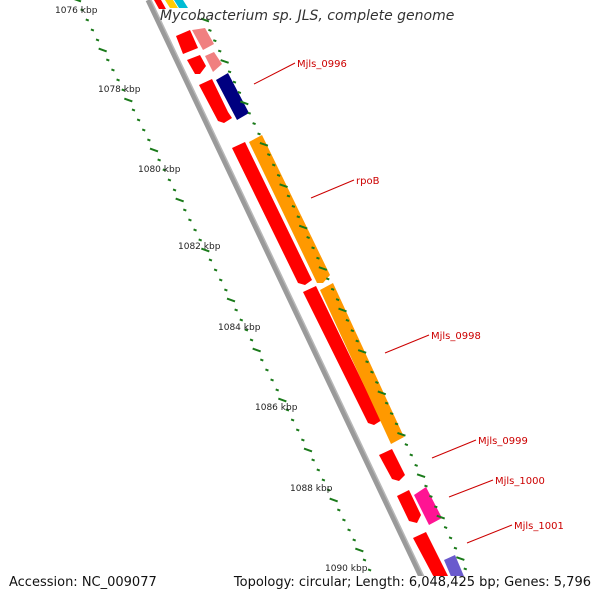 The image size is (600, 600). Describe the element at coordinates (539, 526) in the screenshot. I see `gene-label: Mjls_1001` at that location.